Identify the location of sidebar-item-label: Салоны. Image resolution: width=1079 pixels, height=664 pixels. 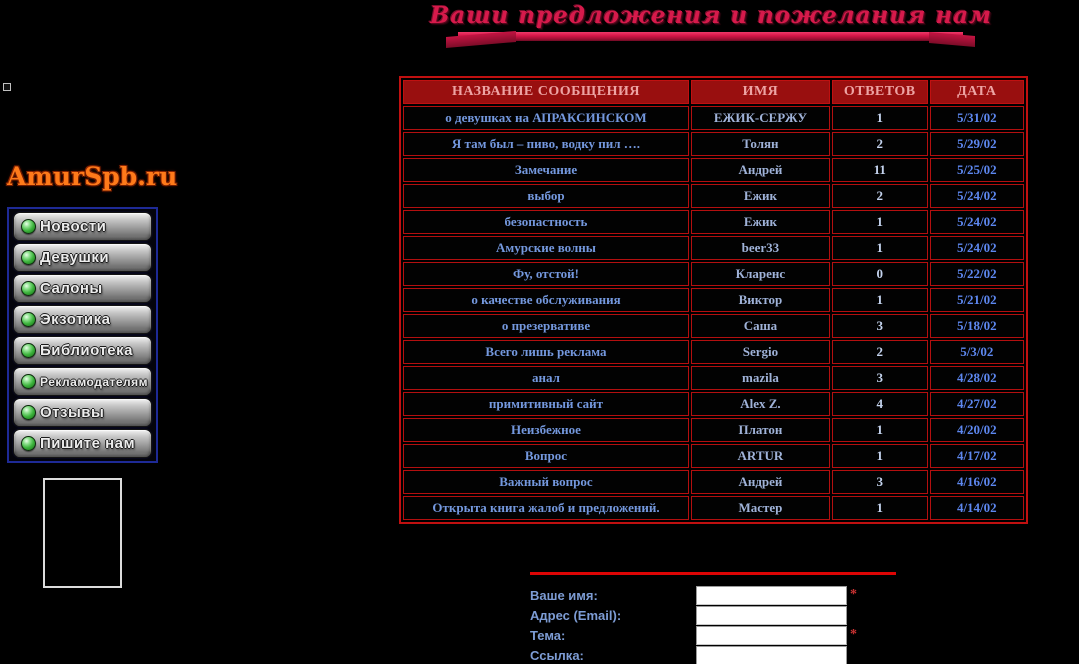
(71, 288).